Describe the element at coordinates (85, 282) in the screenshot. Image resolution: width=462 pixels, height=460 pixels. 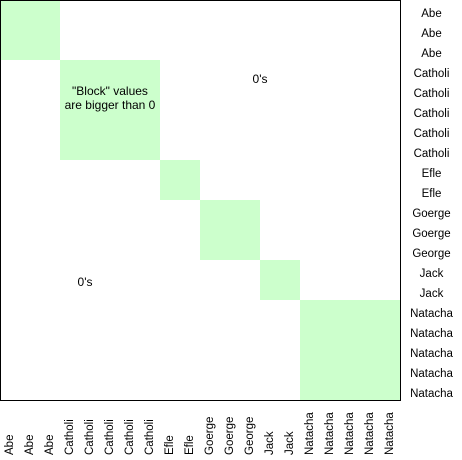
I see `zeros-label-bottom: 0's` at that location.